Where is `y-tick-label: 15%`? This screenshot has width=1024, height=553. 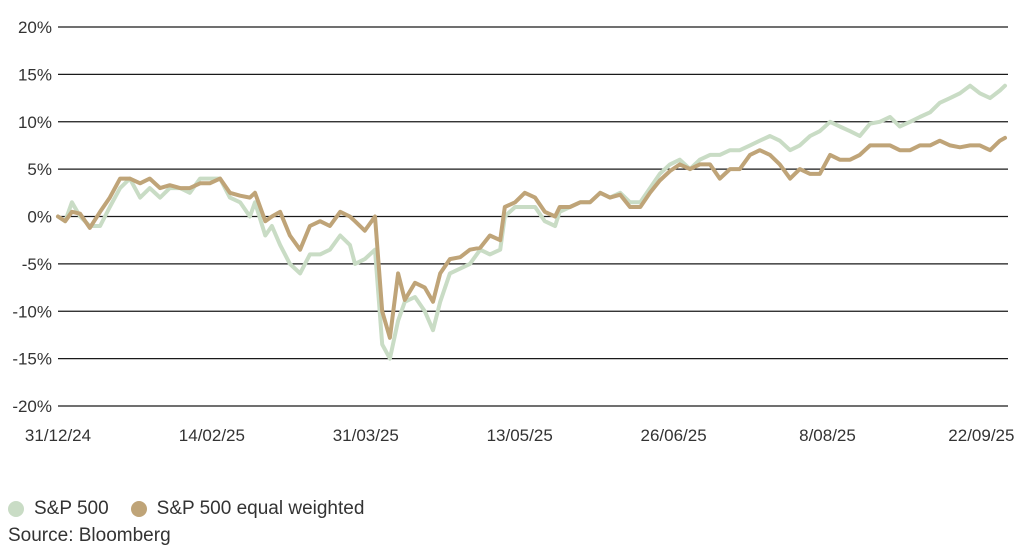 y-tick-label: 15% is located at coordinates (35, 74).